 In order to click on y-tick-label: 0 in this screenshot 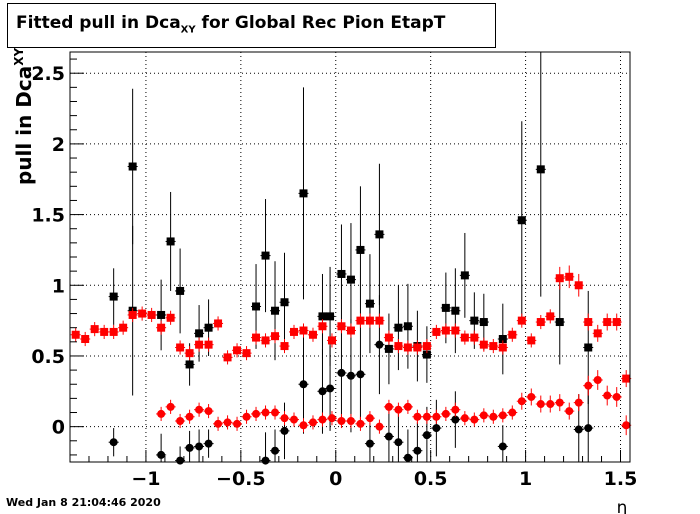, I will do `click(58, 428)`.